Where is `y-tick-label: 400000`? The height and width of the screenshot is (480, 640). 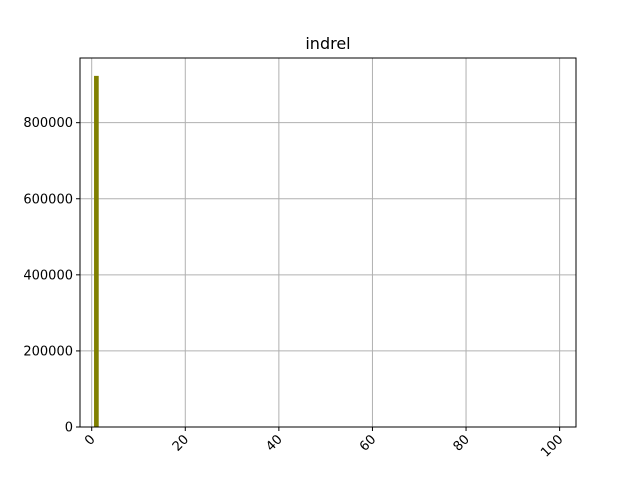 y-tick-label: 400000 is located at coordinates (48, 275).